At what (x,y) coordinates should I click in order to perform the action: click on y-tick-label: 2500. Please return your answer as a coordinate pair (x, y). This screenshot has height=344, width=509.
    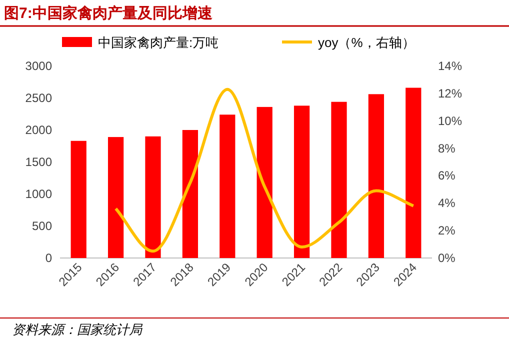
    Looking at the image, I should click on (38, 98).